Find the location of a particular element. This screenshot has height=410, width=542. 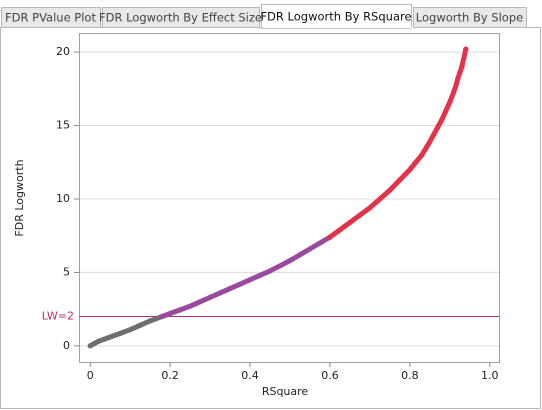

x-tick-label: 0.2 is located at coordinates (170, 375).